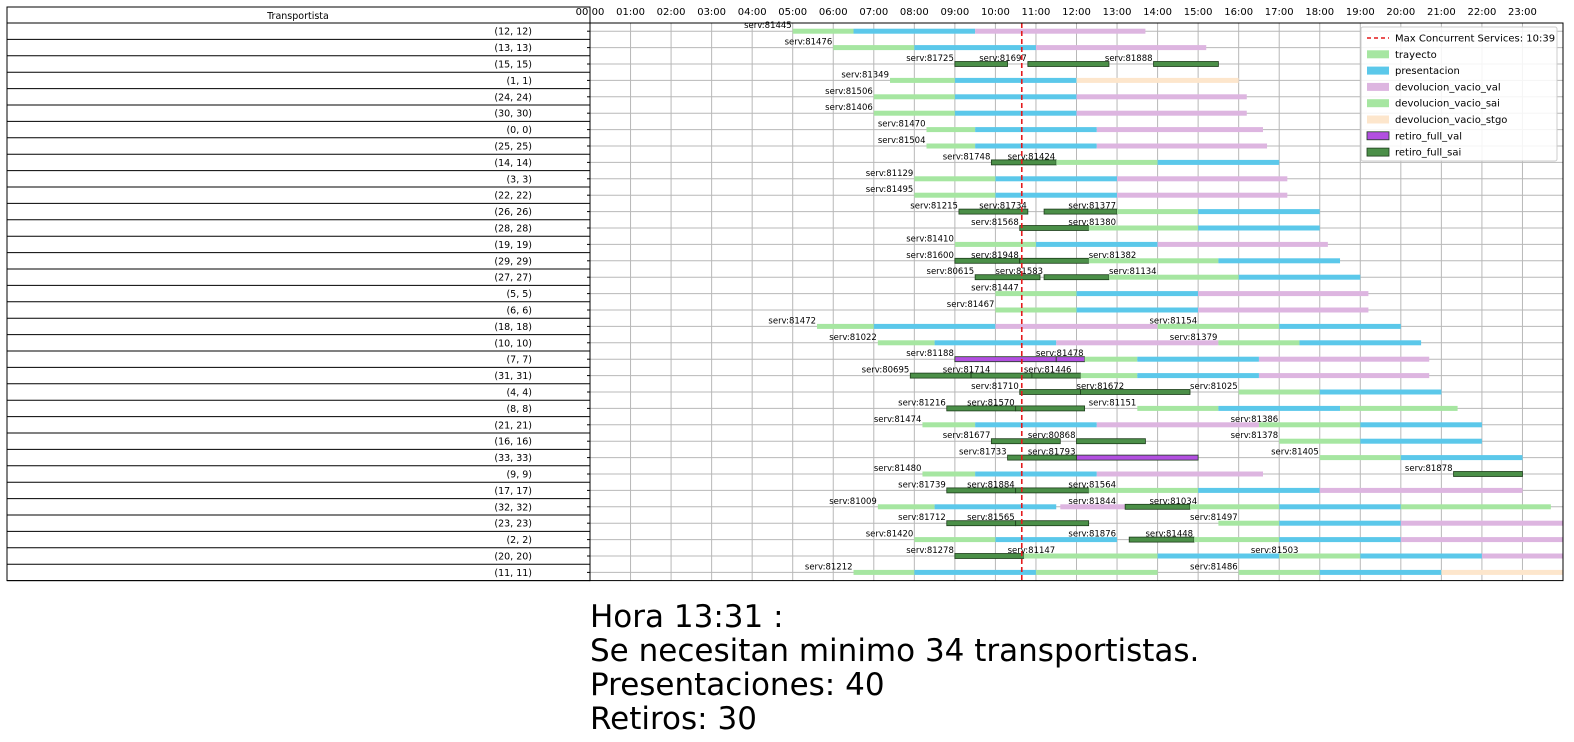 This screenshot has width=1574, height=742. I want to click on legend-box, so click(1459, 94).